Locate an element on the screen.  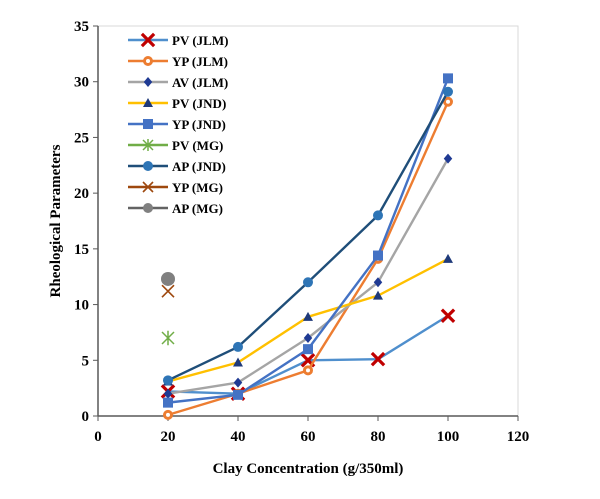
legend-item: YP (JLM) is located at coordinates (178, 61).